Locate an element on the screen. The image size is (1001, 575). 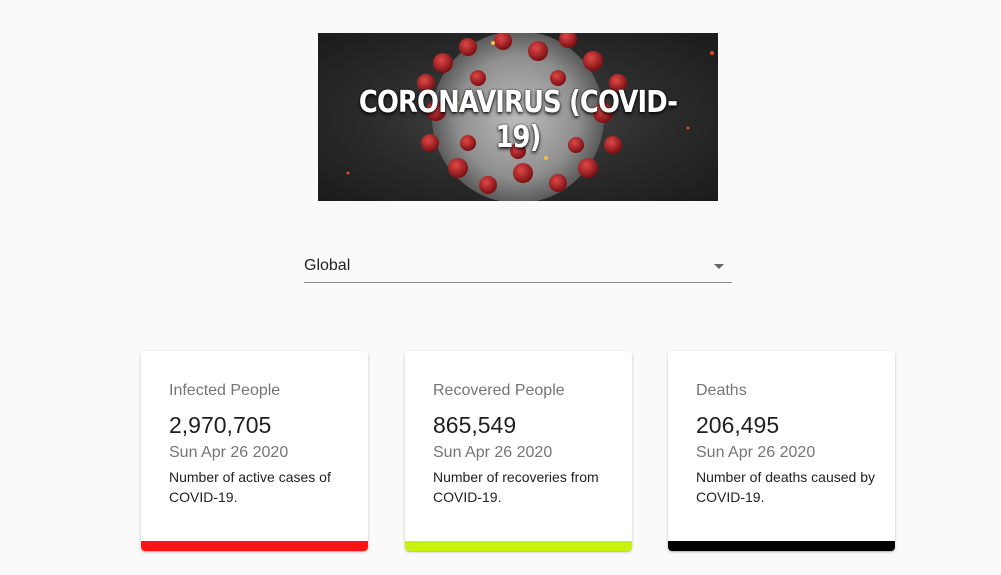
card-title: Deaths is located at coordinates (721, 390).